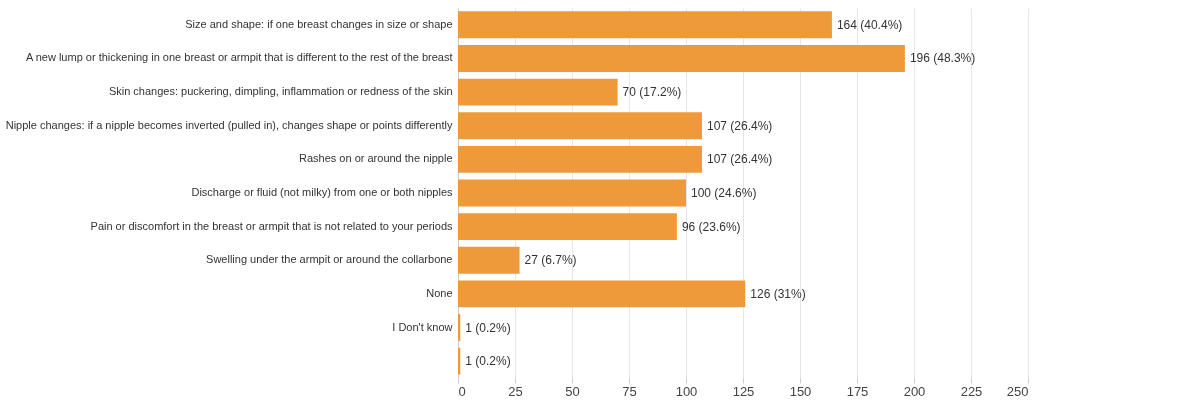  What do you see at coordinates (319, 23) in the screenshot?
I see `y-tick-label: Size and shape: if one breast changes in size or shape` at bounding box center [319, 23].